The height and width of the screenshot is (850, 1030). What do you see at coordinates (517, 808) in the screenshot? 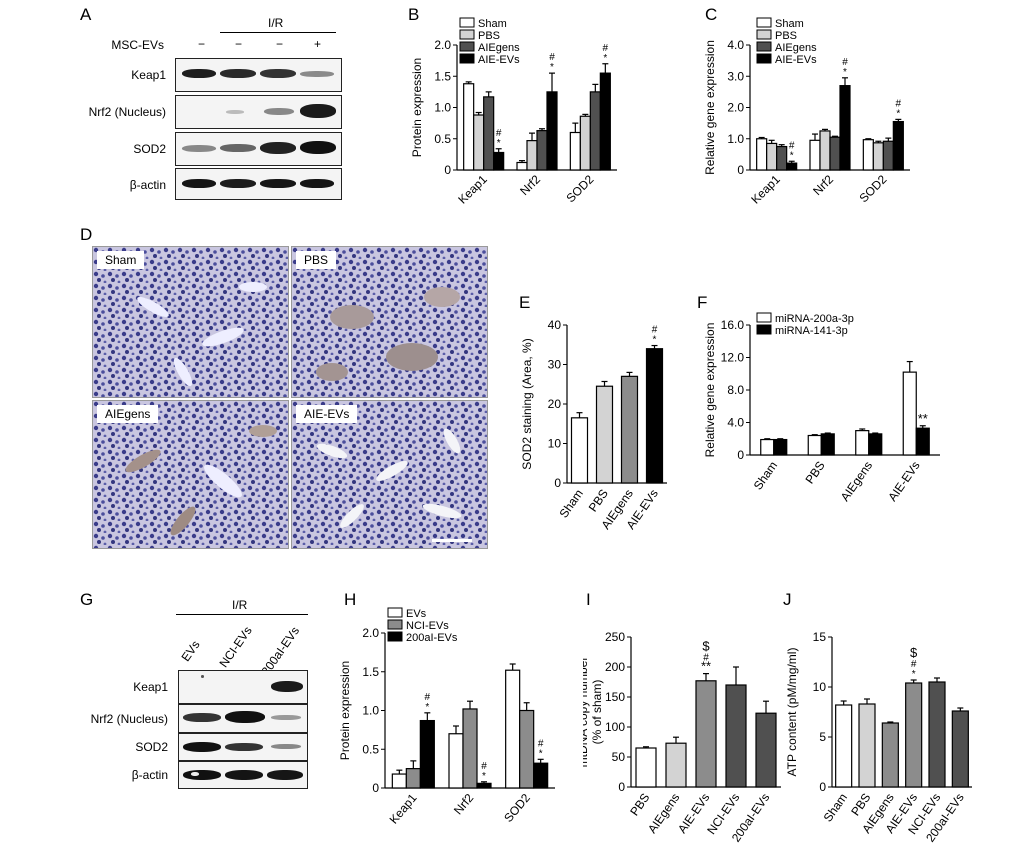
I see `x-tick-label-h: SOD2` at bounding box center [517, 808].